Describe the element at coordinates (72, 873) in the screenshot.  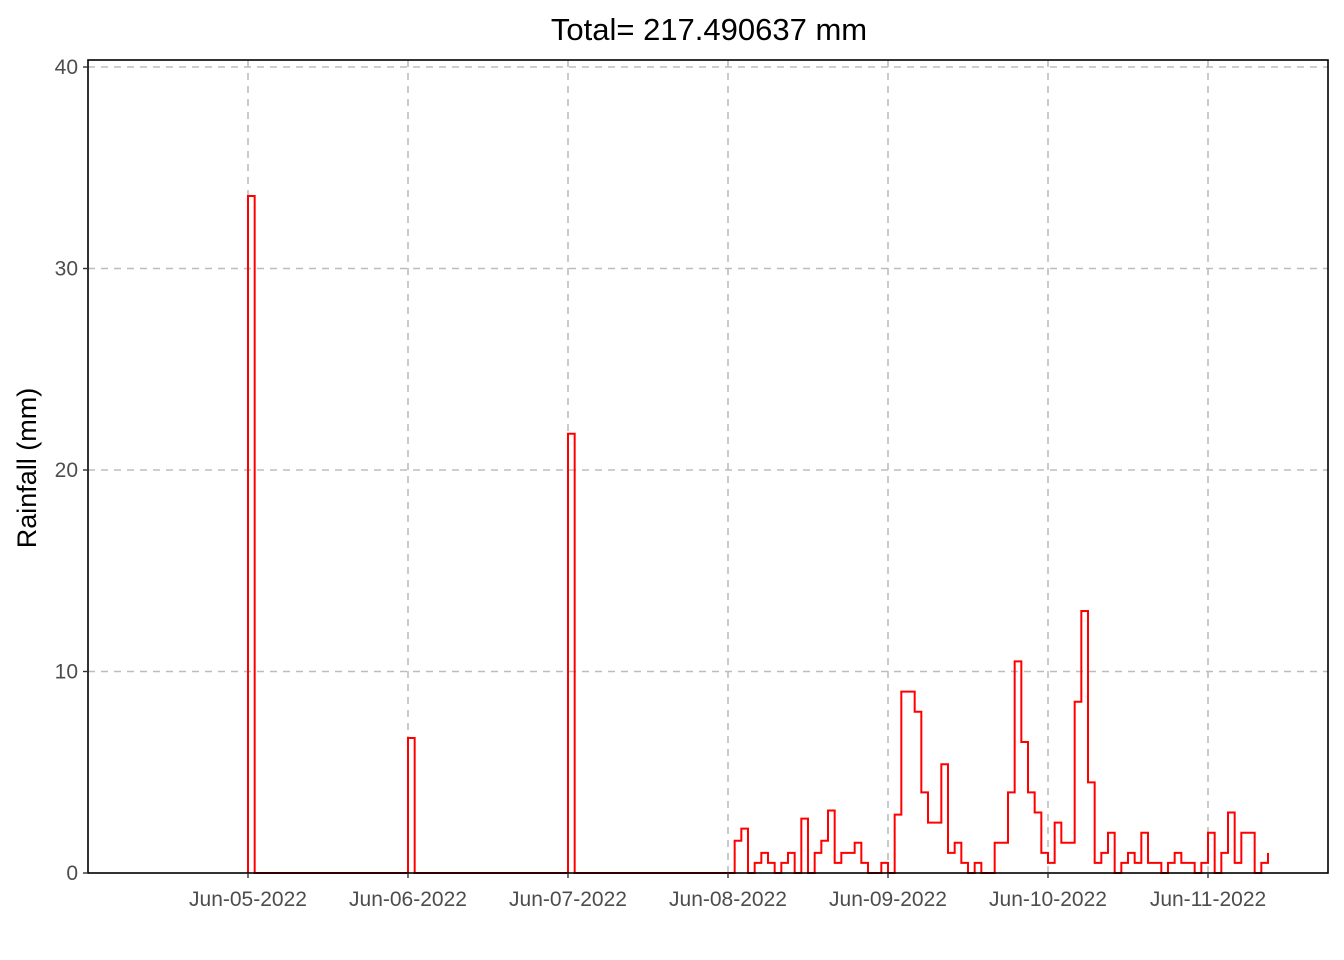
I see `y-tick-label: 0` at that location.